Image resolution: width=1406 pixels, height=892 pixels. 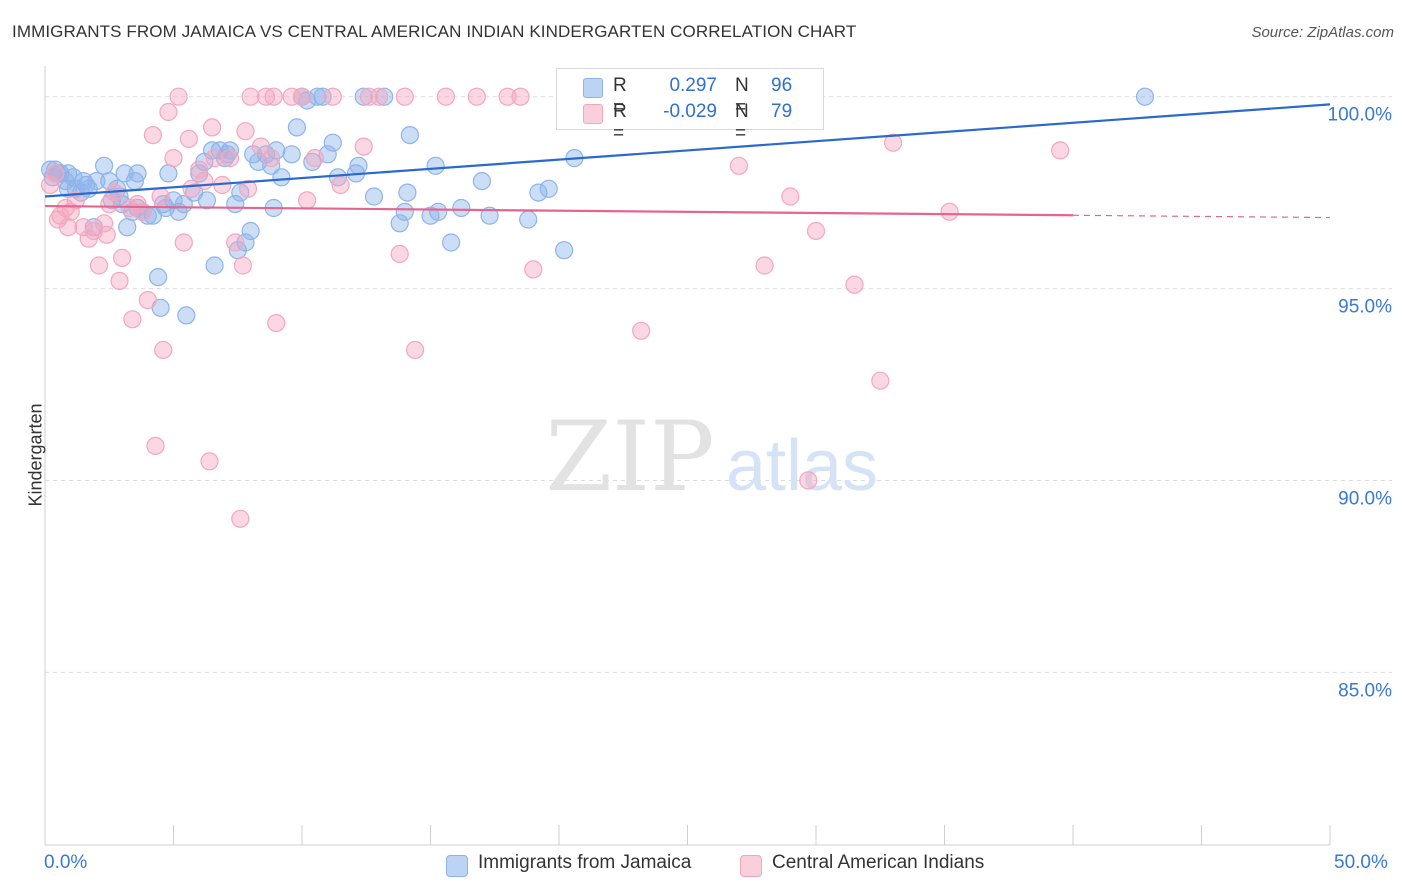 What do you see at coordinates (742, 96) in the screenshot?
I see `legend-n-label: N =` at bounding box center [742, 96].